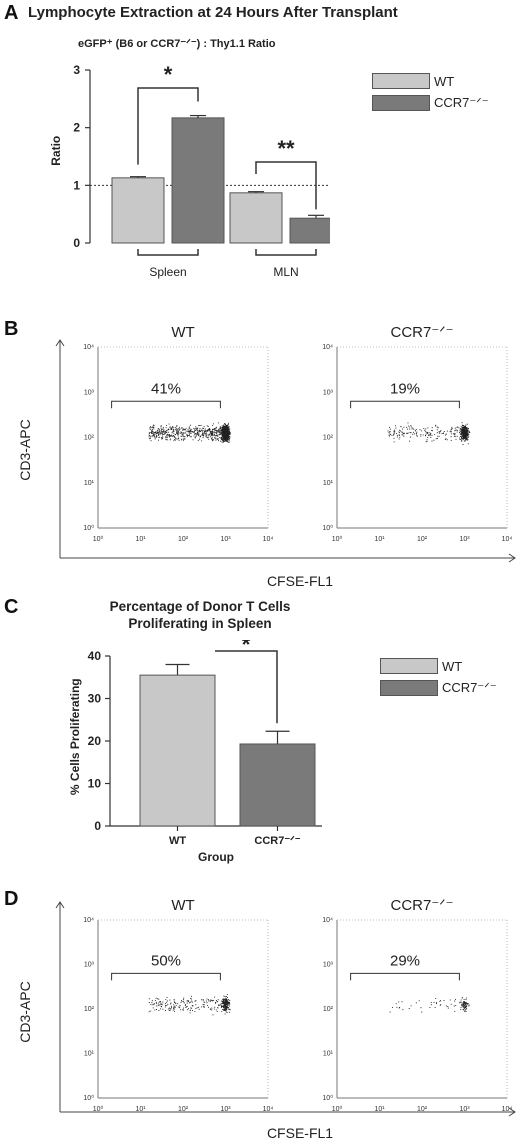  What do you see at coordinates (89, 1009) in the screenshot?
I see `y-tick-label: 10²` at bounding box center [89, 1009].